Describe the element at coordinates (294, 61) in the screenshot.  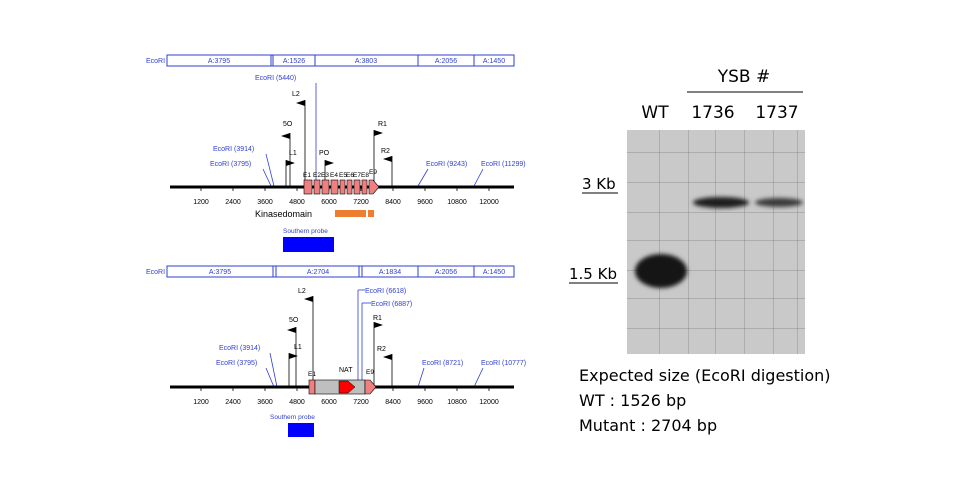
I see `wt-fragment-2: A:1526` at that location.